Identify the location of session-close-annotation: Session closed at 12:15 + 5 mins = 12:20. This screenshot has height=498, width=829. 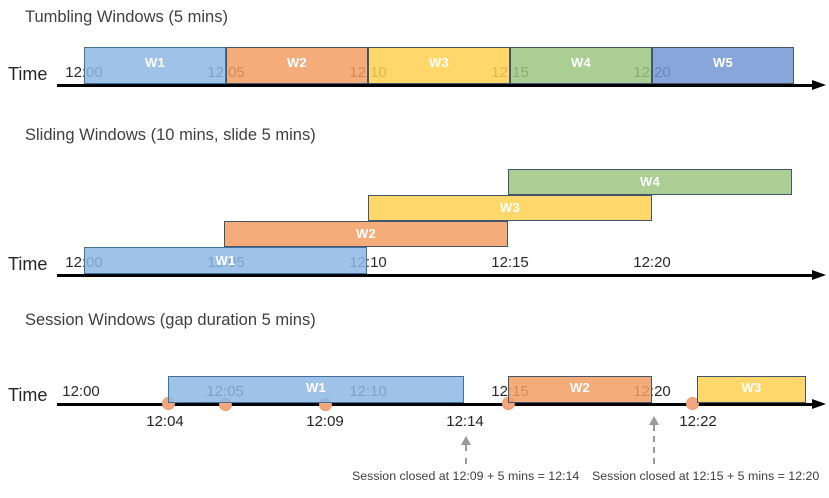
(706, 476).